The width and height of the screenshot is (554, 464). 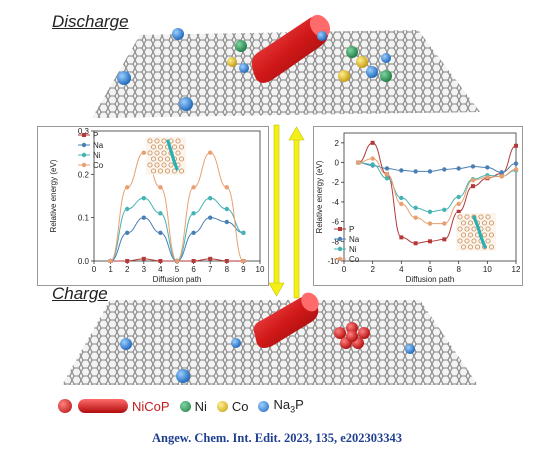 I want to click on c1-y-axis-label: Relative energy (eV), so click(x=319, y=196).